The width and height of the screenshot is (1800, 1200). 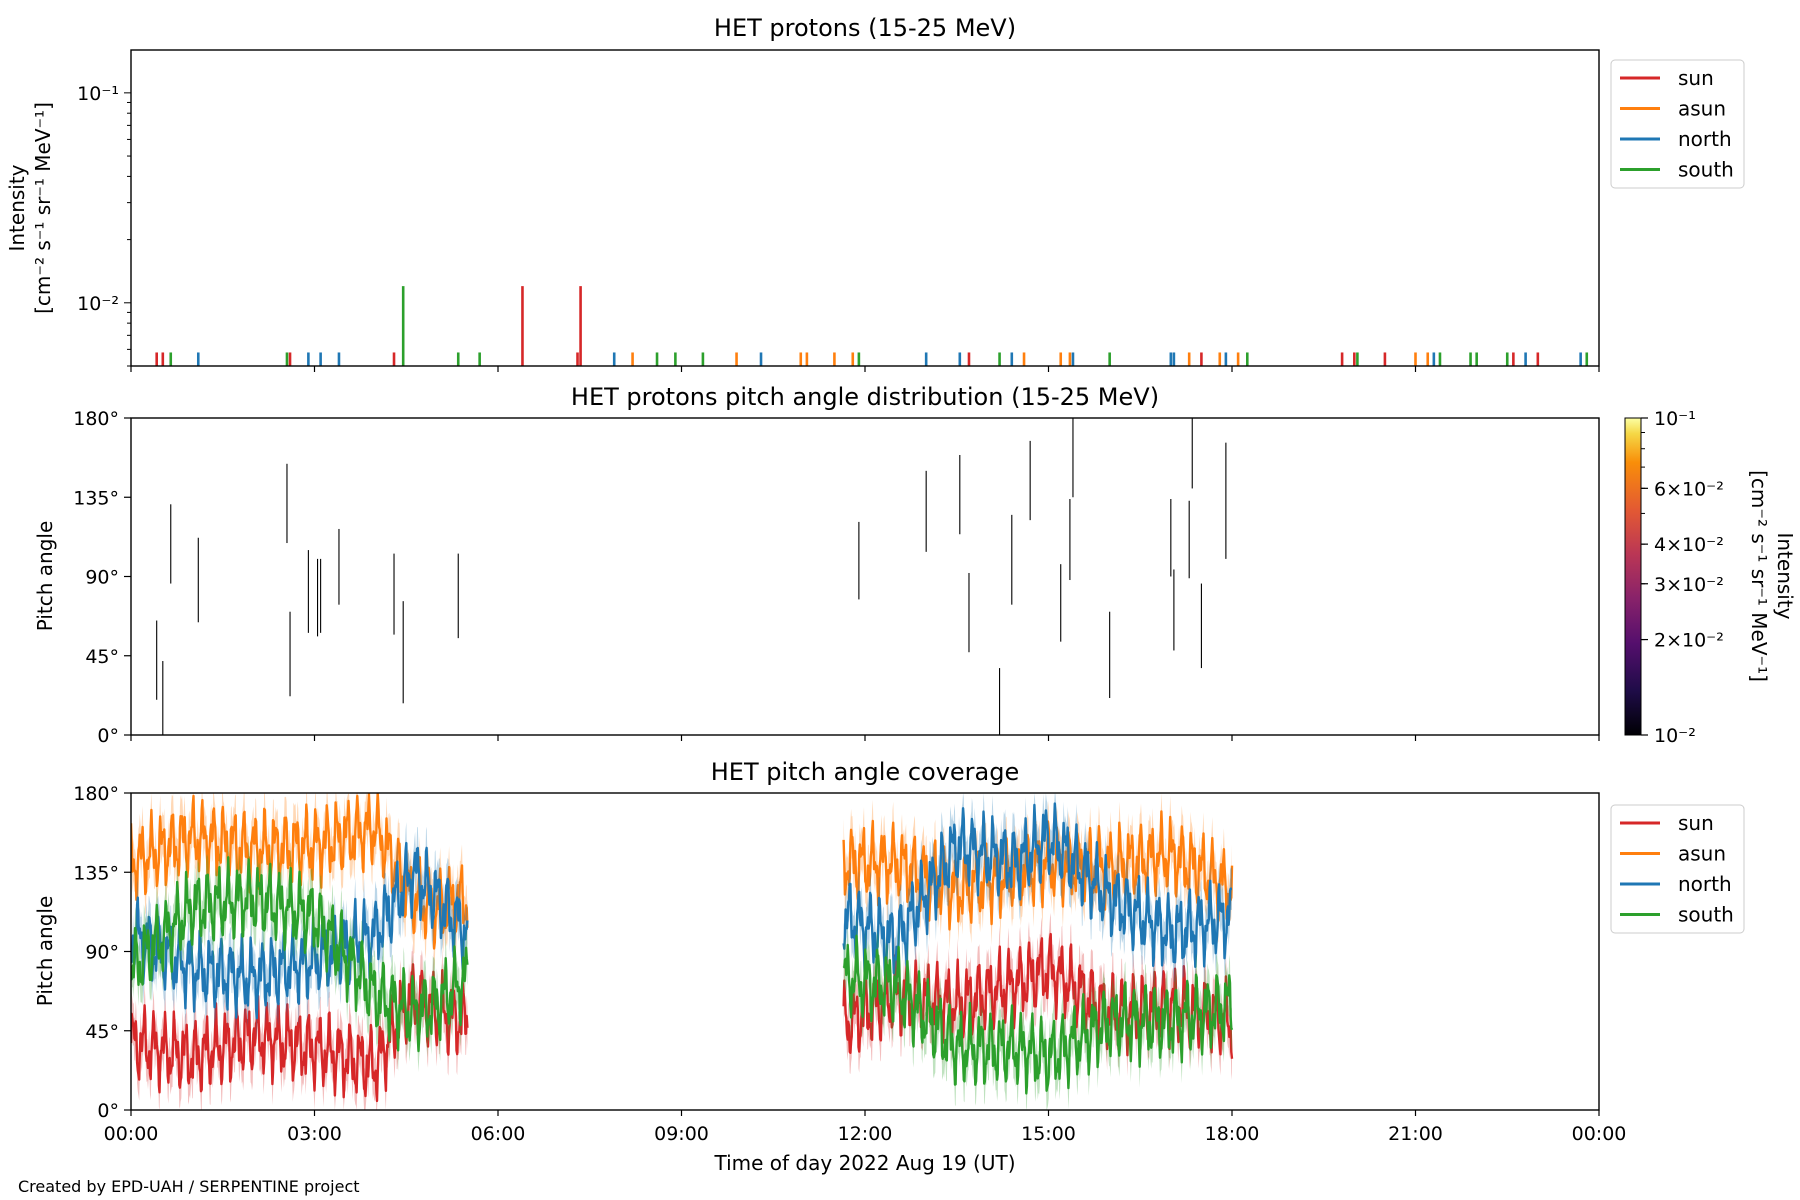 What do you see at coordinates (189, 1186) in the screenshot?
I see `footer-credit: Created by EPD-UAH / SERPENTINE project` at bounding box center [189, 1186].